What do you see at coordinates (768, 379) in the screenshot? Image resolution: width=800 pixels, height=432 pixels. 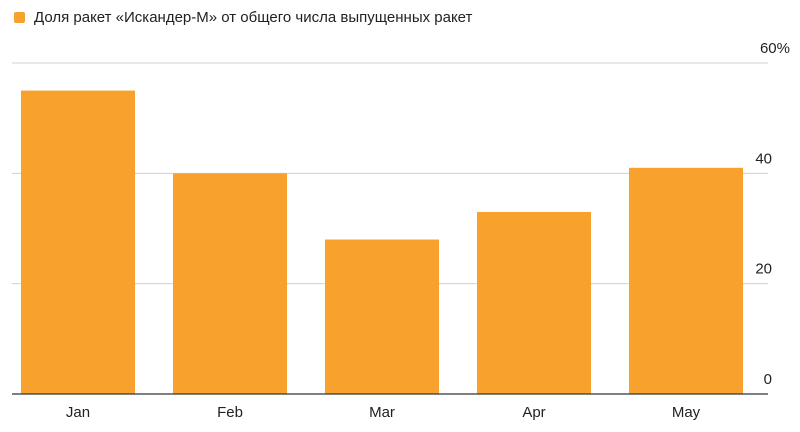 I see `y-tick-label: 0` at bounding box center [768, 379].